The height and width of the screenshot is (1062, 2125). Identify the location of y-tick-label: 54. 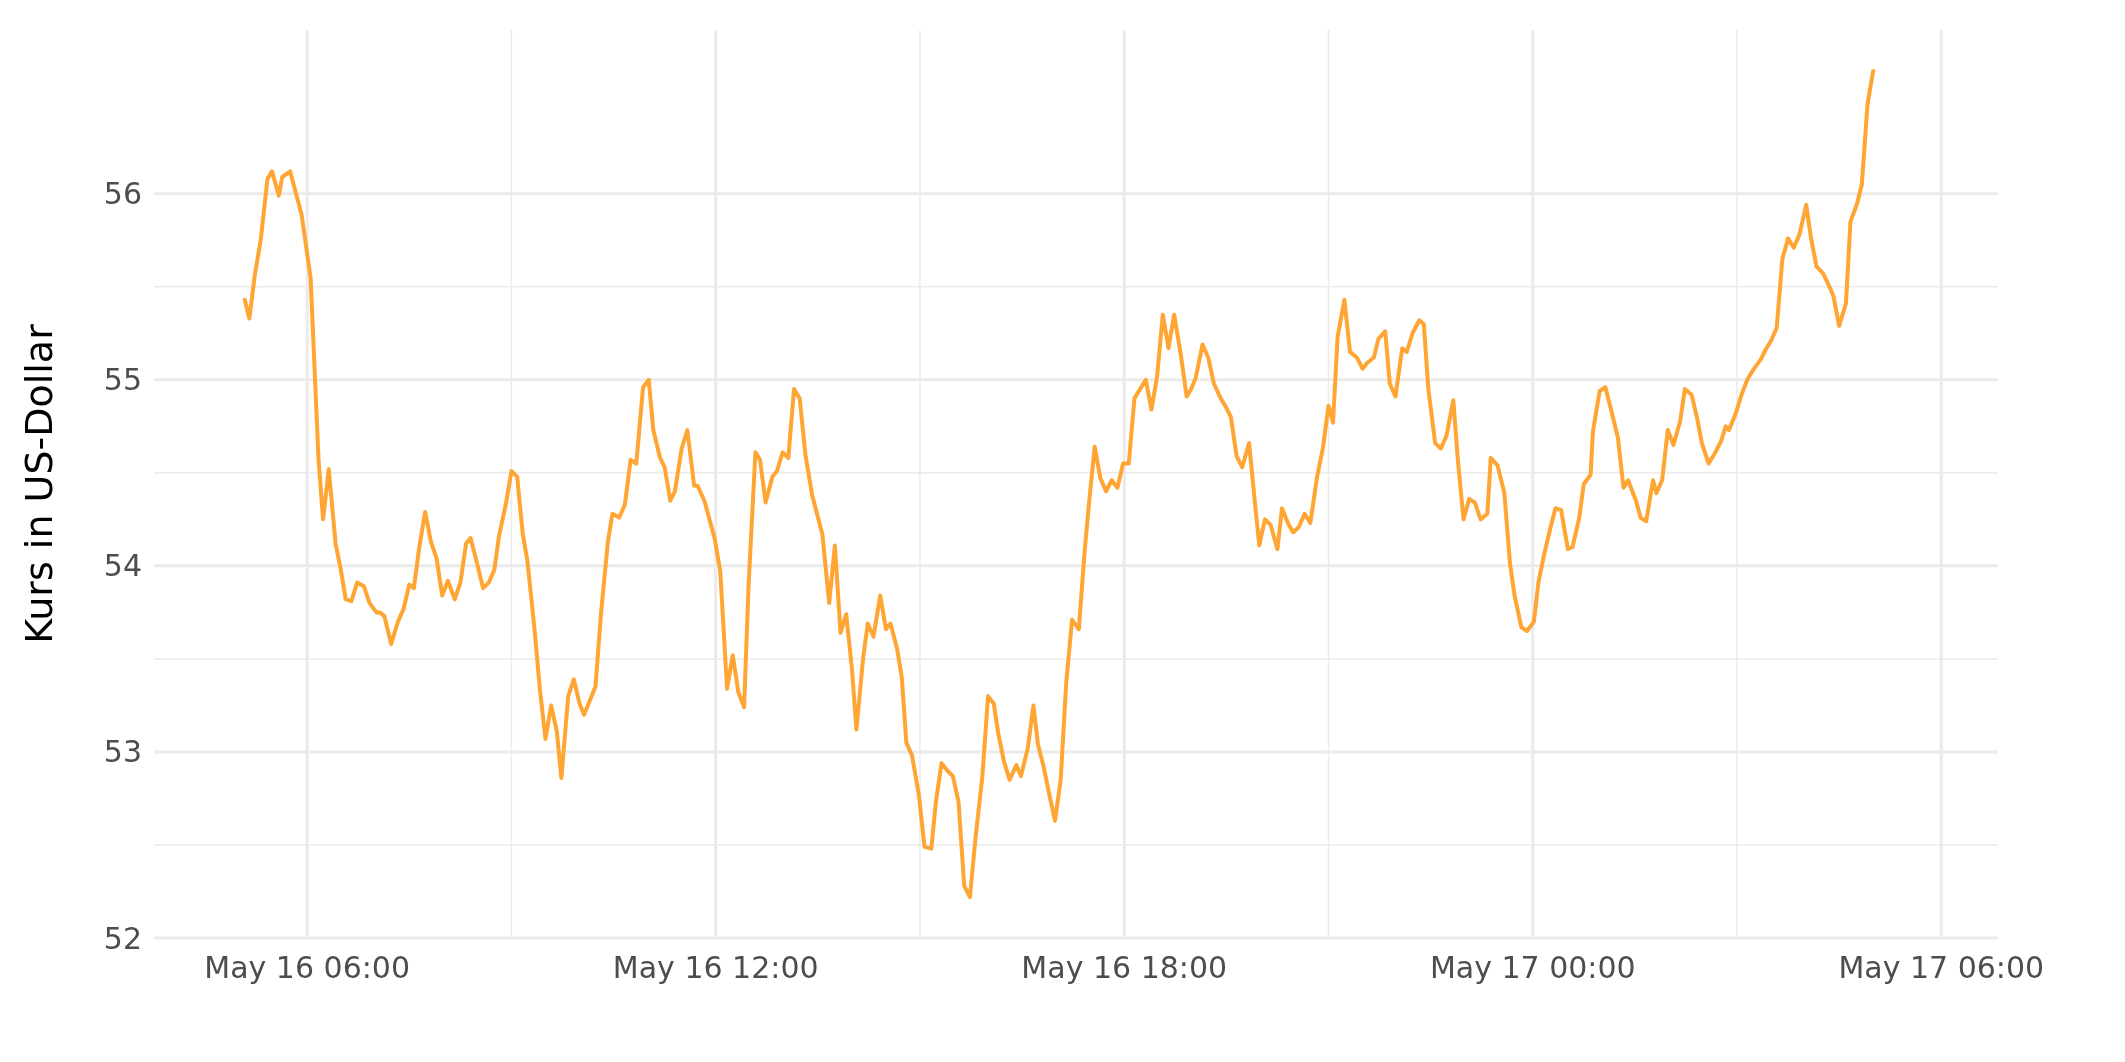
(122, 566).